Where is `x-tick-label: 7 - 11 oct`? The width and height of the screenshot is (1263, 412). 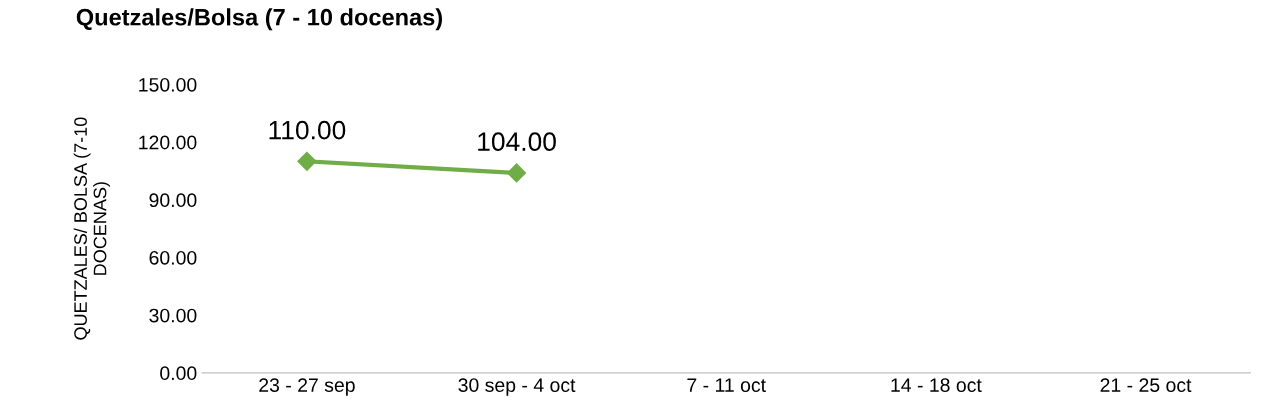 x-tick-label: 7 - 11 oct is located at coordinates (726, 385).